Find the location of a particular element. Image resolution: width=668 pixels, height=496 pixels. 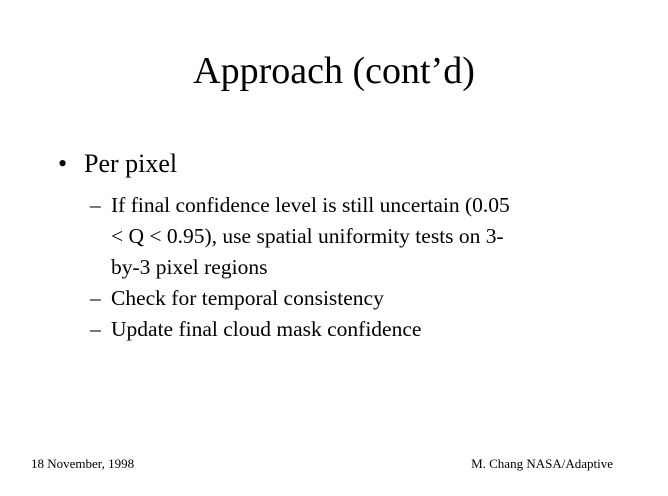

bullet-text: Per pixel is located at coordinates (131, 163).